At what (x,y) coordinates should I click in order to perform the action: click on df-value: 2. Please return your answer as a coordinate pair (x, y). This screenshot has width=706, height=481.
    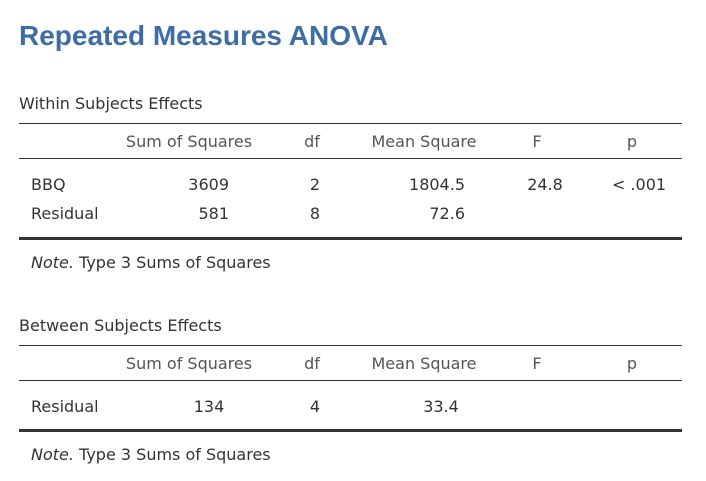
    Looking at the image, I should click on (315, 184).